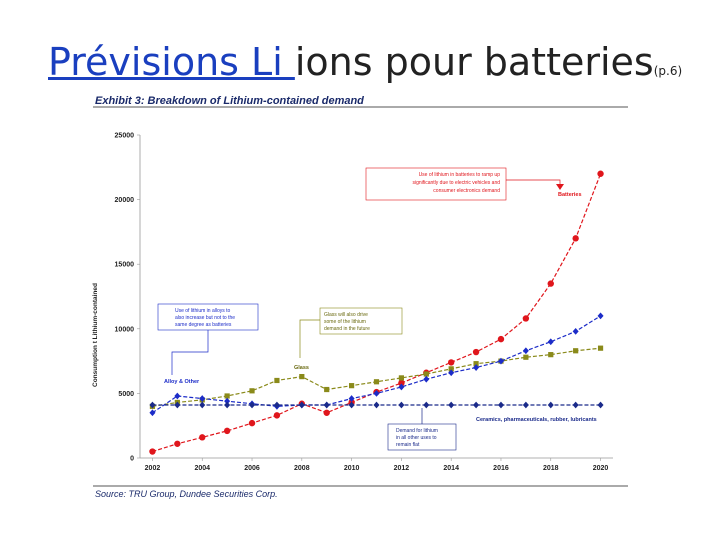 The image size is (720, 540). Describe the element at coordinates (302, 468) in the screenshot. I see `x-tick-label: 2008` at that location.